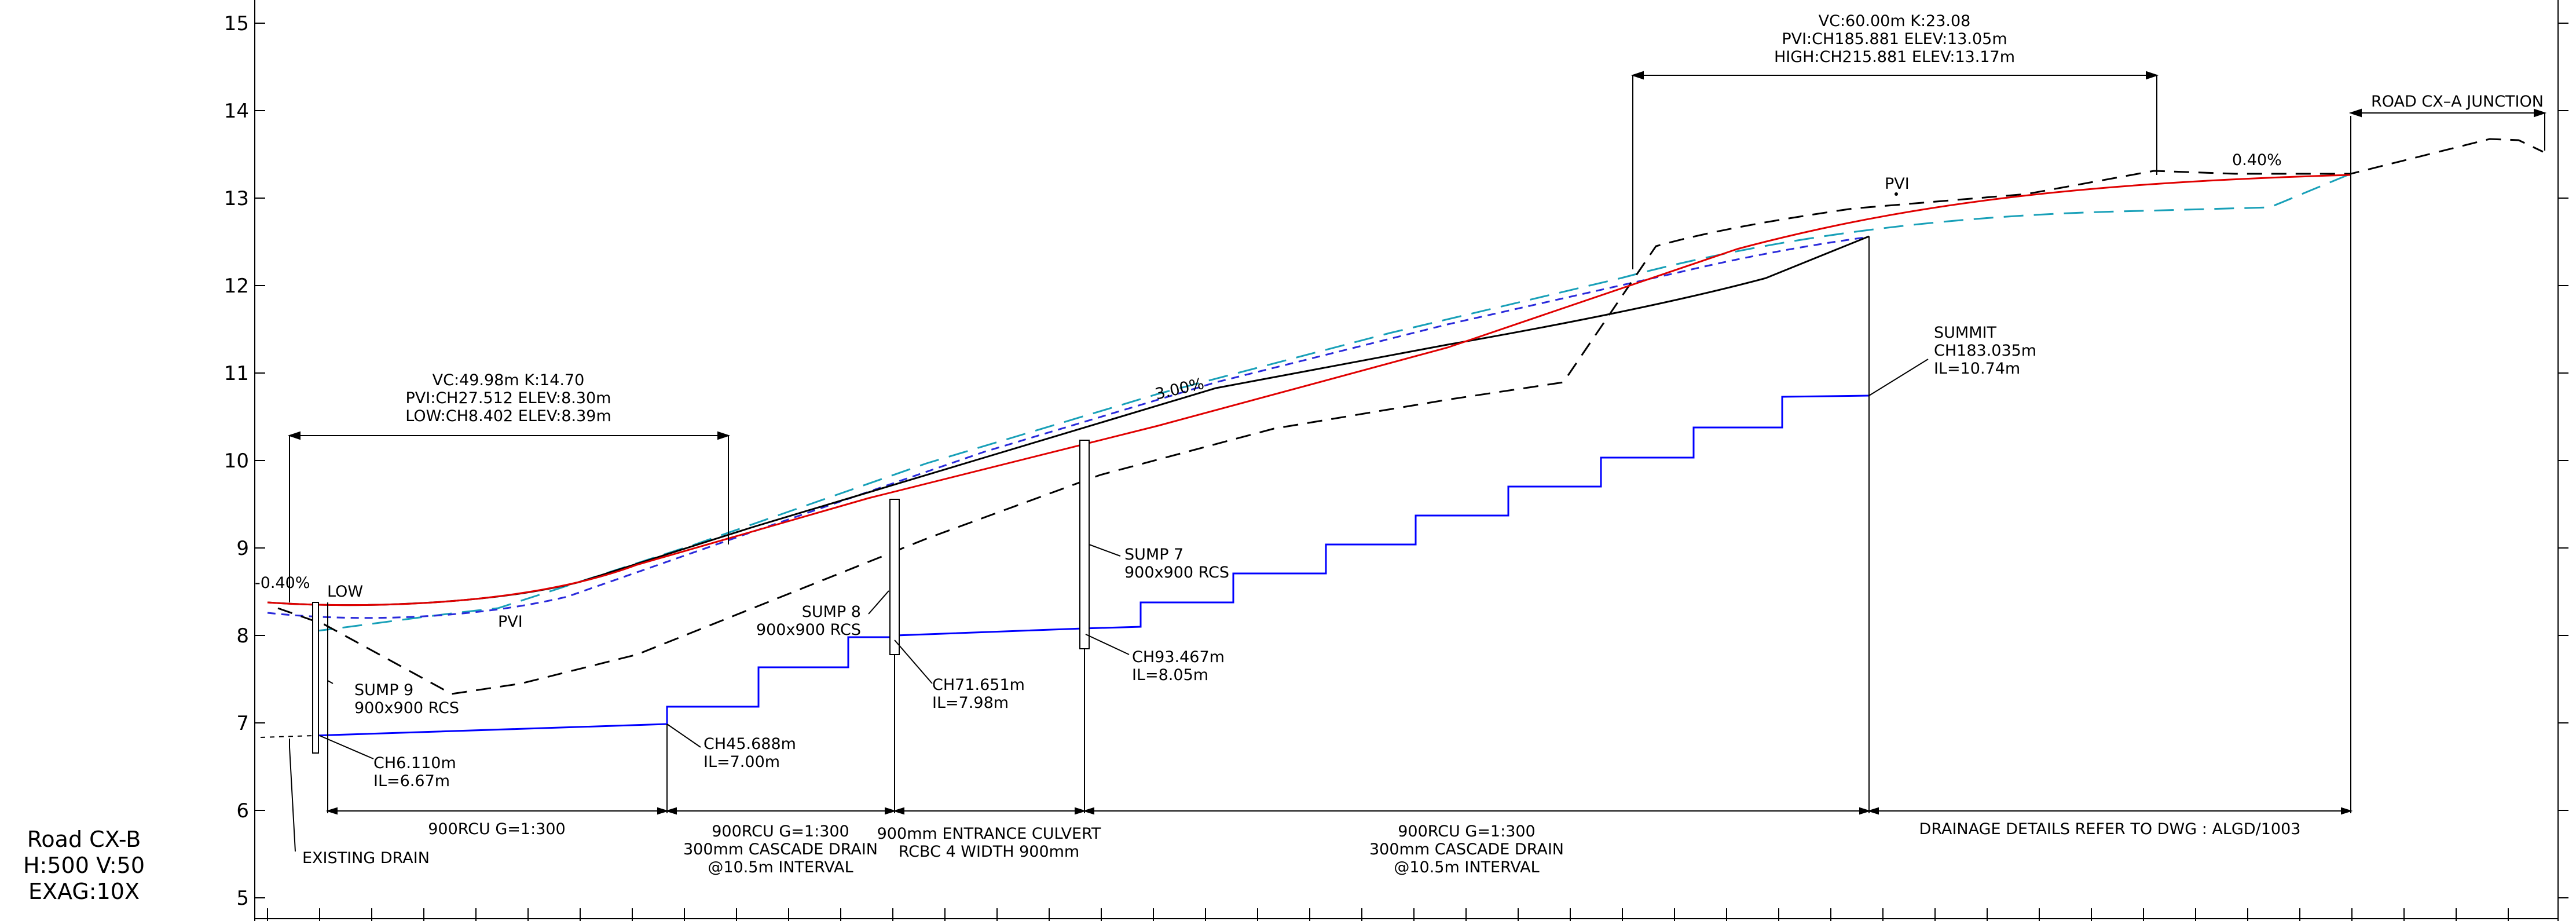 This screenshot has height=921, width=2576. Describe the element at coordinates (1467, 831) in the screenshot. I see `band-4-line-1: 900RCU G=1:300` at that location.